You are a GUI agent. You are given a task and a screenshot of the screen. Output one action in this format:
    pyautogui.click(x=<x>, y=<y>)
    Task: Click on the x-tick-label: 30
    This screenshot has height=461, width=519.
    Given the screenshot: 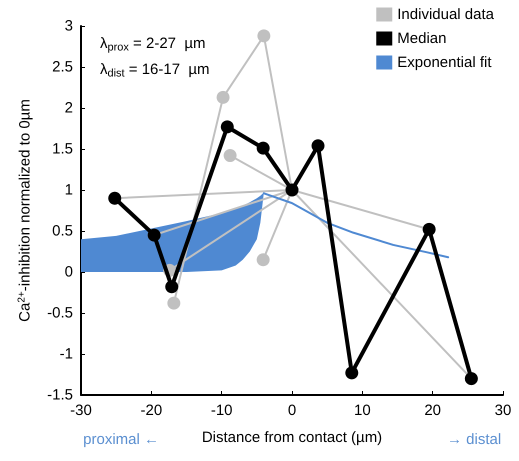 What is the action you would take?
    pyautogui.click(x=503, y=410)
    